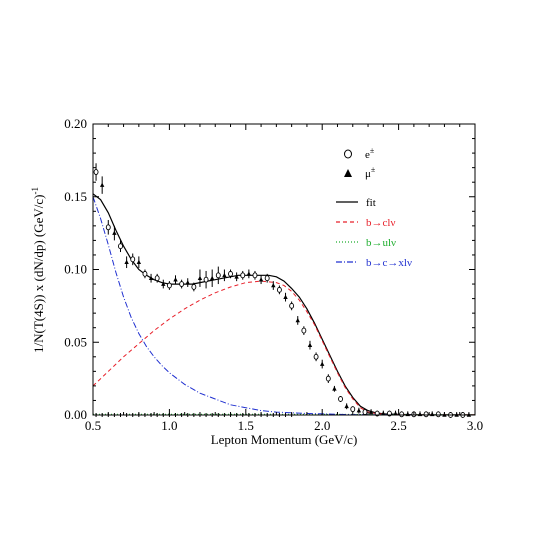 This screenshot has height=545, width=545. Describe the element at coordinates (169, 425) in the screenshot. I see `x-tick-label: 1.0` at that location.